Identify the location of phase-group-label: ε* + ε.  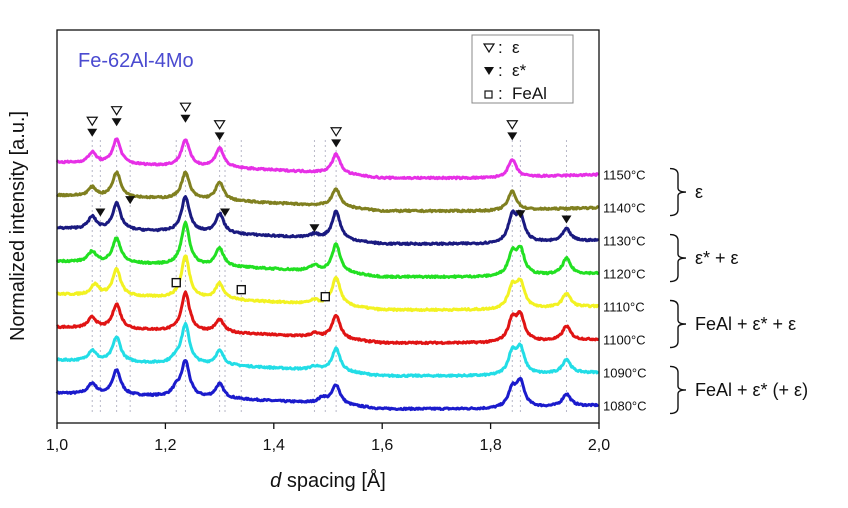
(717, 258).